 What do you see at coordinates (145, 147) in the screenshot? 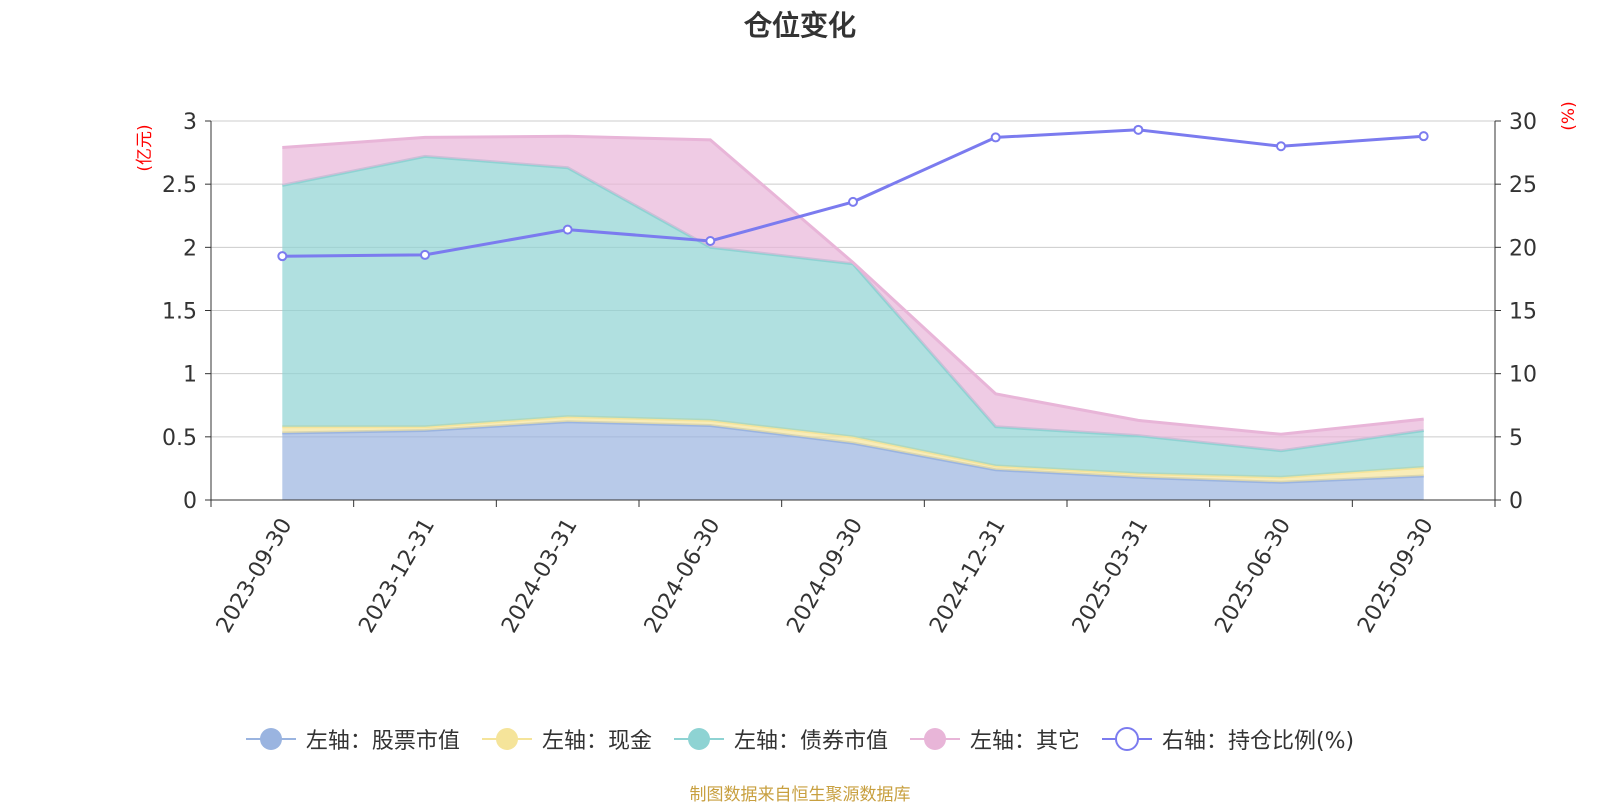
I see `left-axis-unit-label: (亿元)` at bounding box center [145, 147].